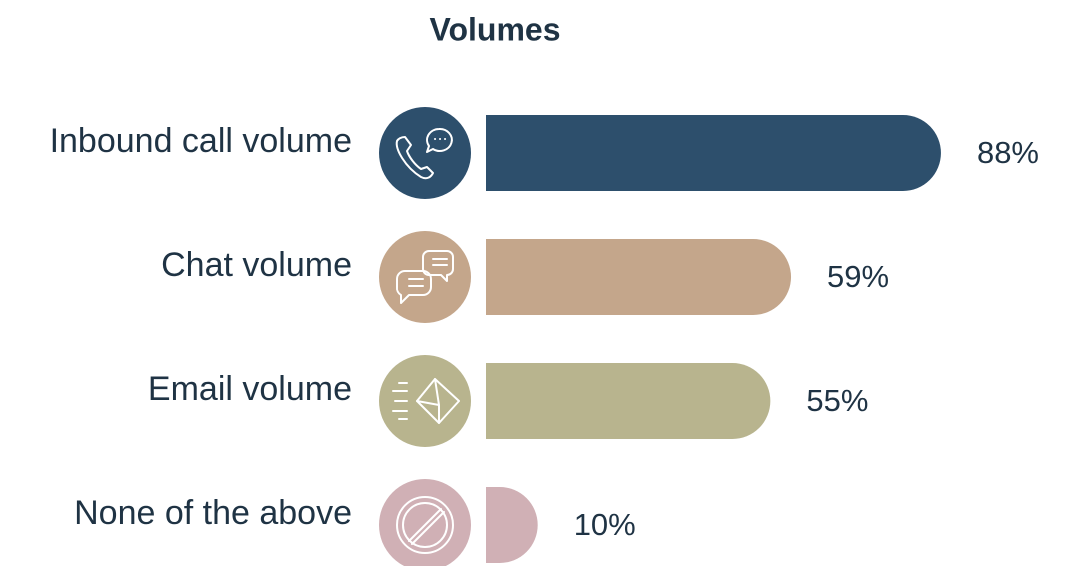  I want to click on value-label: 55%, so click(837, 400).